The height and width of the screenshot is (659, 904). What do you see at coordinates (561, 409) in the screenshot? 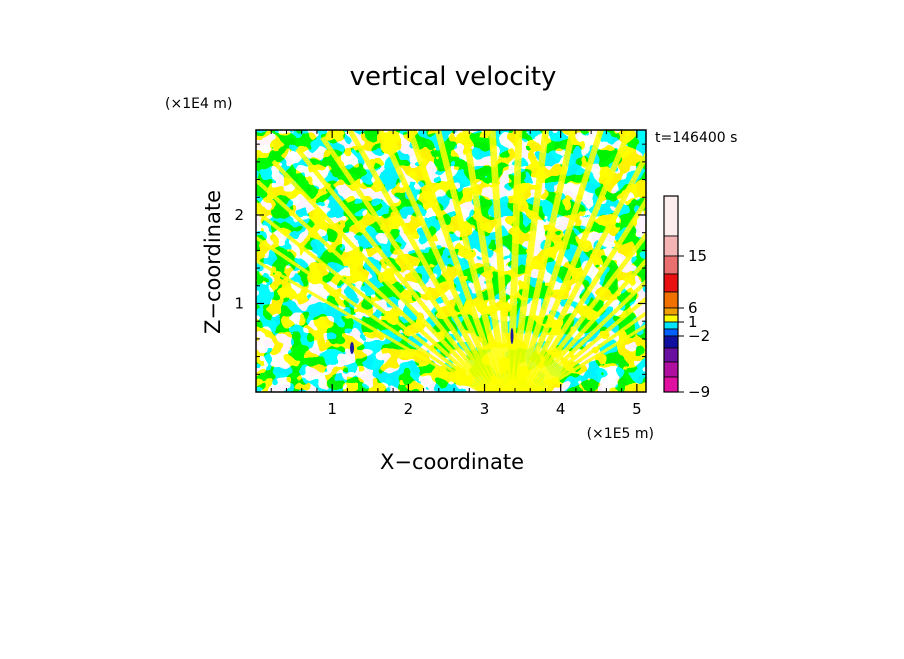
I see `x-tick-label: 4` at bounding box center [561, 409].